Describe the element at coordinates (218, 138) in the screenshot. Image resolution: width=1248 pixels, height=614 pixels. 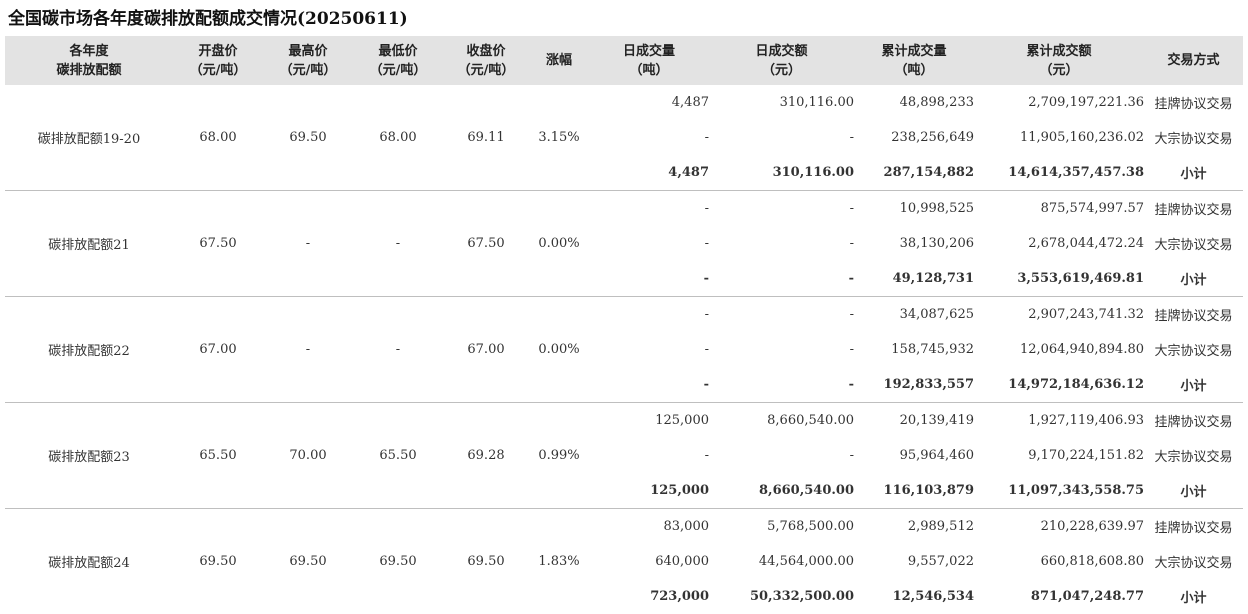
I see `open-price-cell: 68.00` at that location.